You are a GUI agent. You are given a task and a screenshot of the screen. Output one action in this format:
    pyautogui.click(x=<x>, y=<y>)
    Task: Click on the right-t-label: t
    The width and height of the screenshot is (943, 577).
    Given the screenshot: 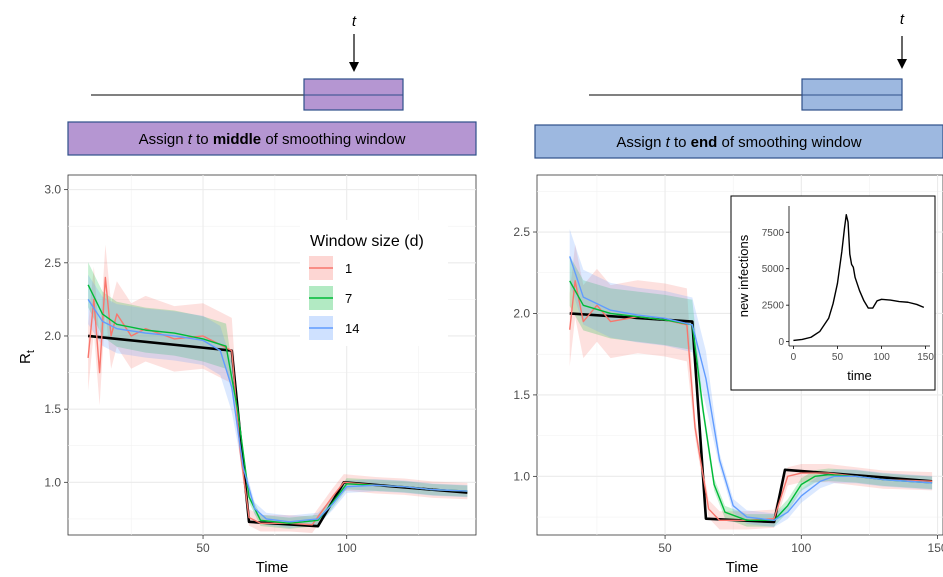 What is the action you would take?
    pyautogui.click(x=902, y=19)
    